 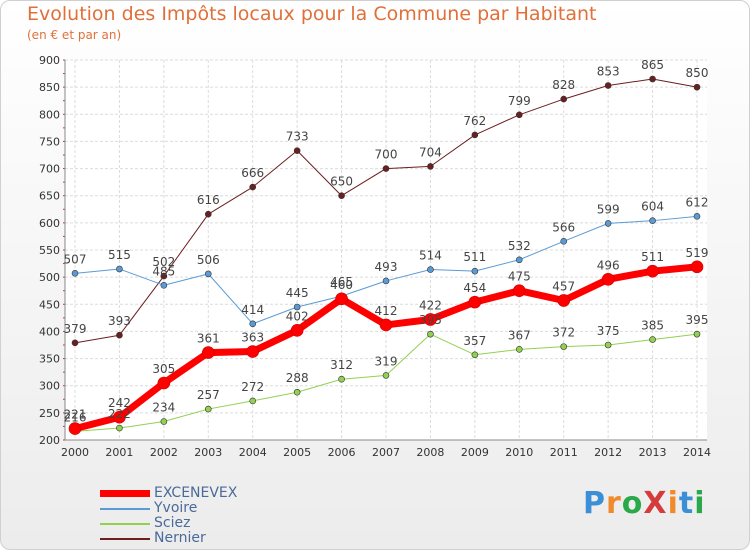 I want to click on data-label-excenevex: 412, so click(x=386, y=311).